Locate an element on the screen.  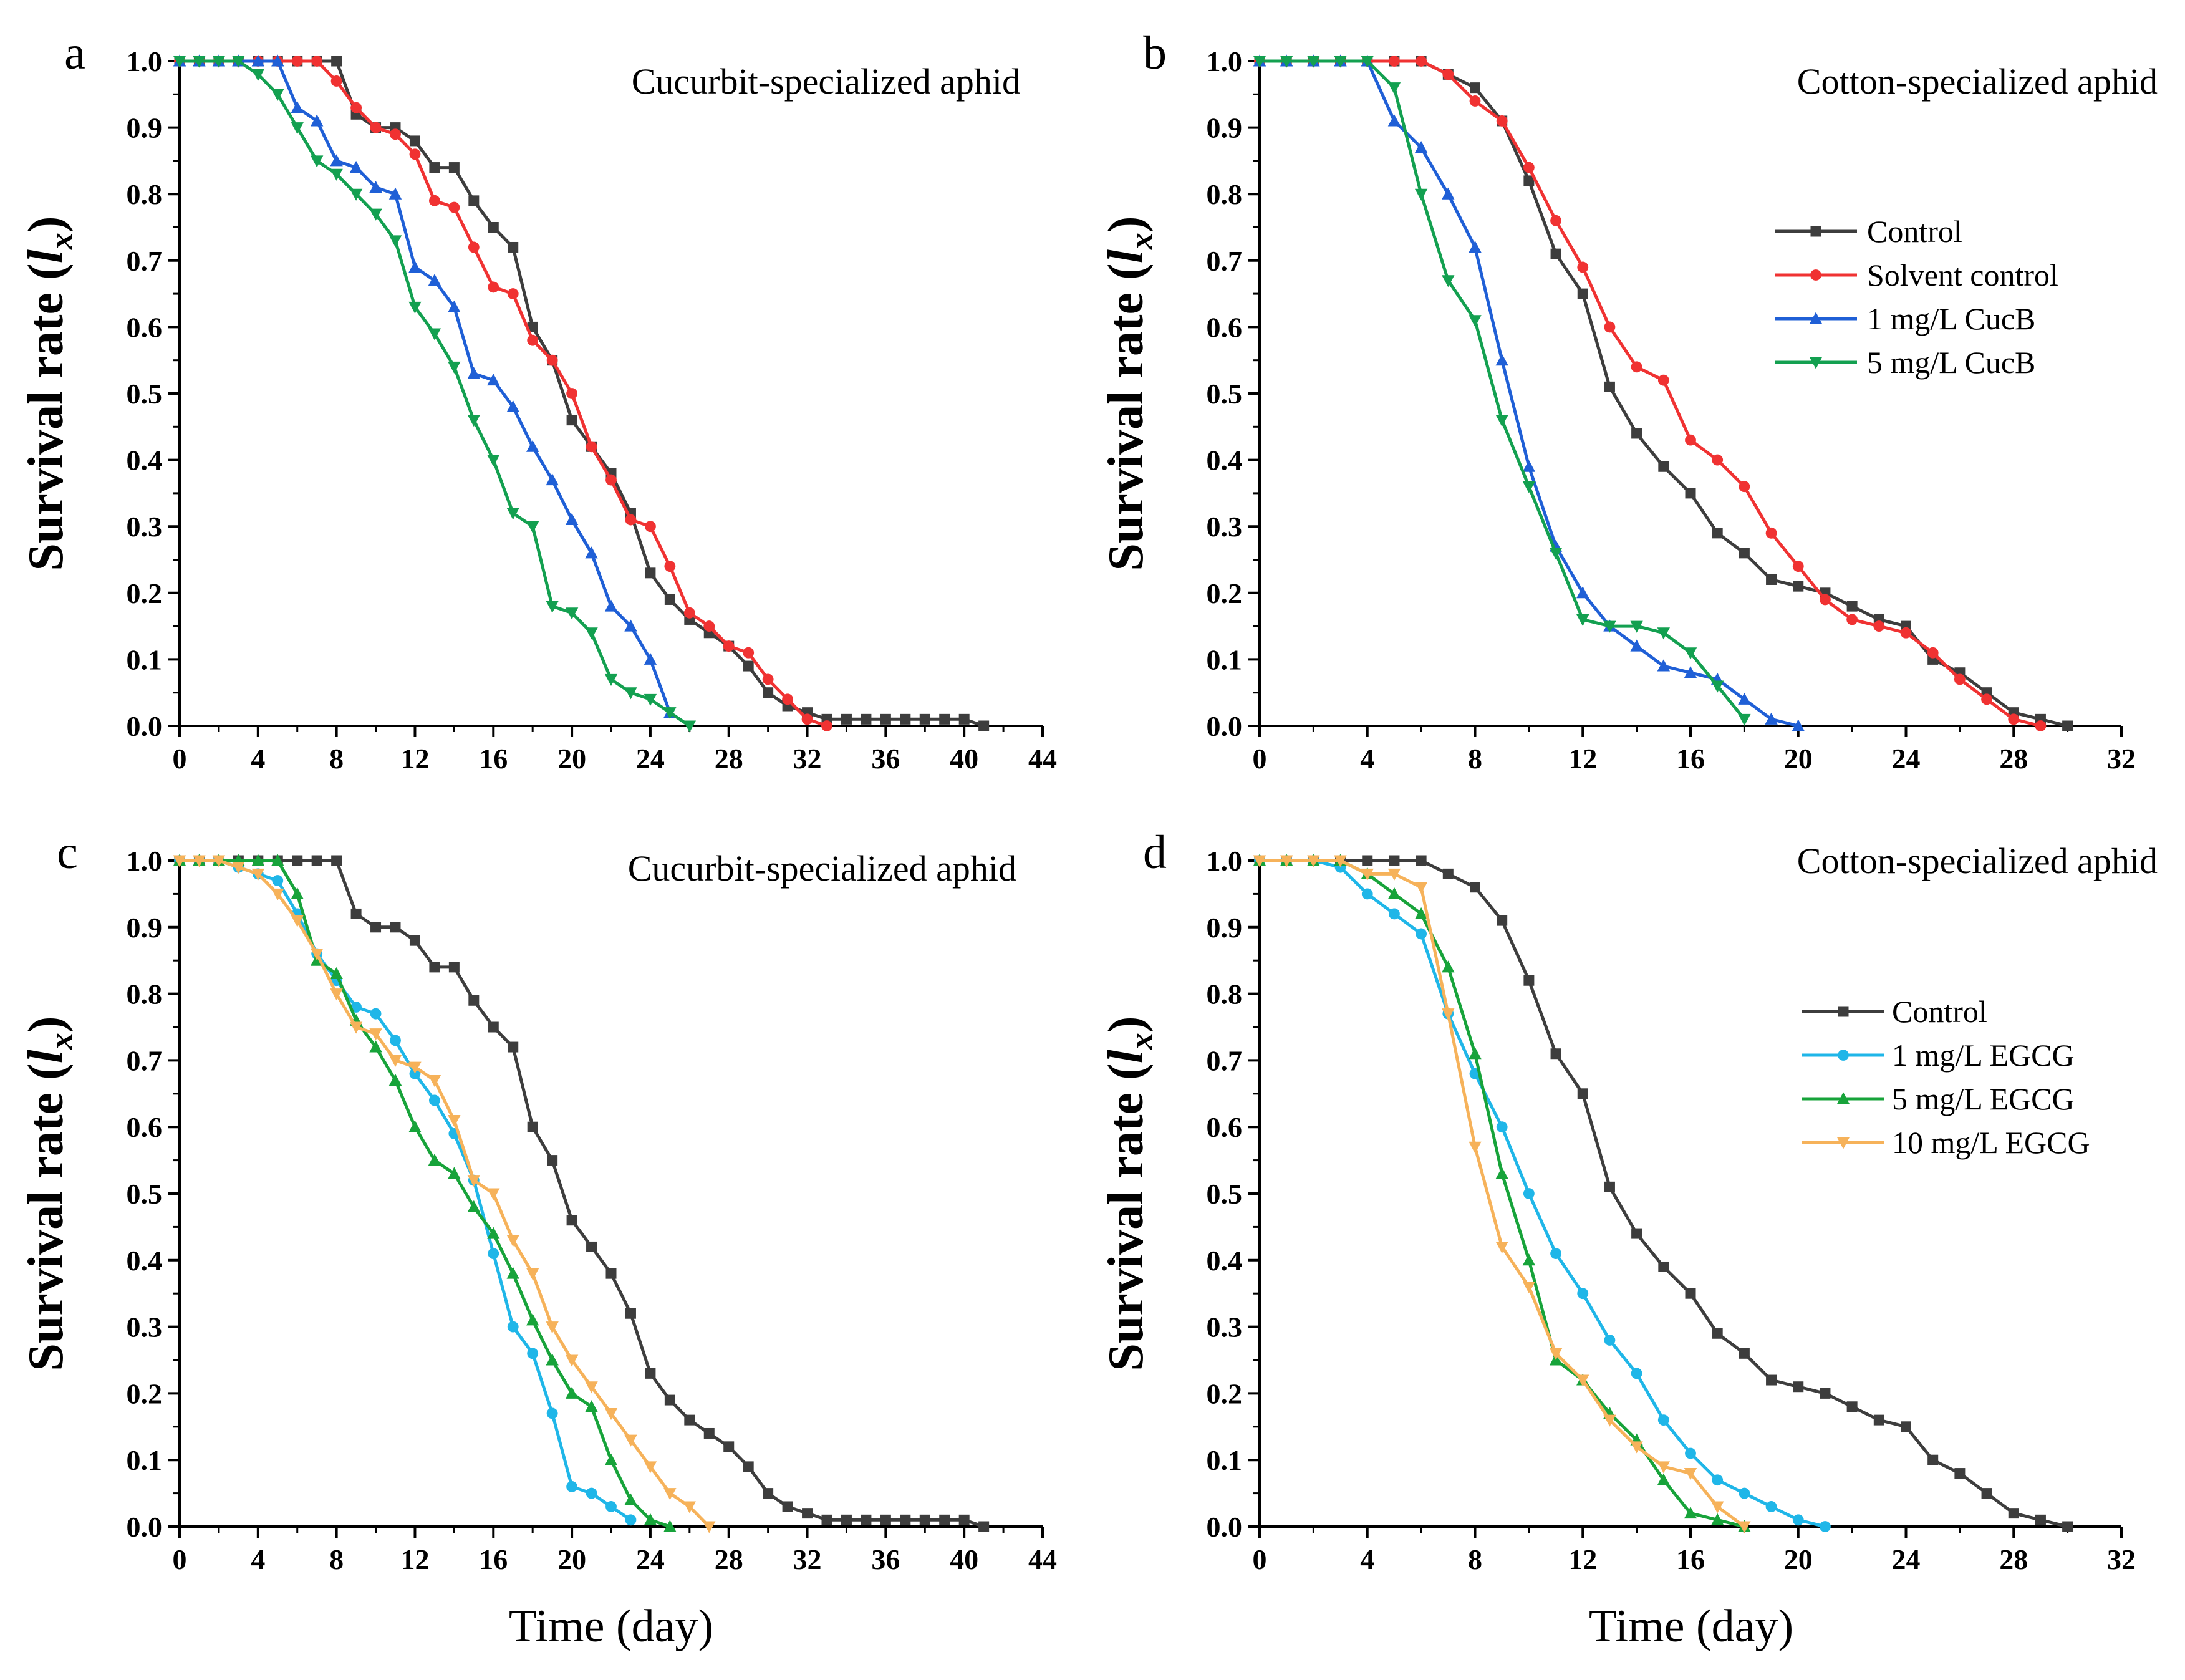
x-tick-label: 20 is located at coordinates (1798, 759).